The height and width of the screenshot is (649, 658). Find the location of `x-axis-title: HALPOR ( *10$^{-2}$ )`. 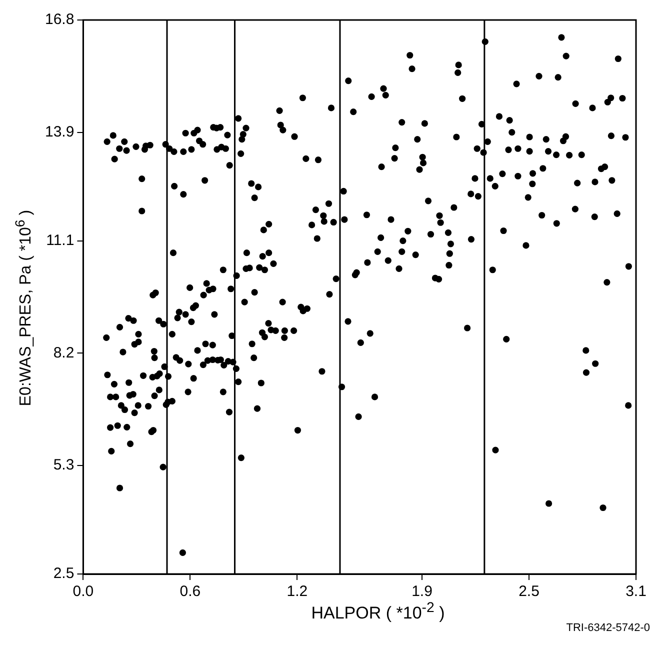

x-axis-title: HALPOR ( *10$^{-2}$ ) is located at coordinates (378, 612).